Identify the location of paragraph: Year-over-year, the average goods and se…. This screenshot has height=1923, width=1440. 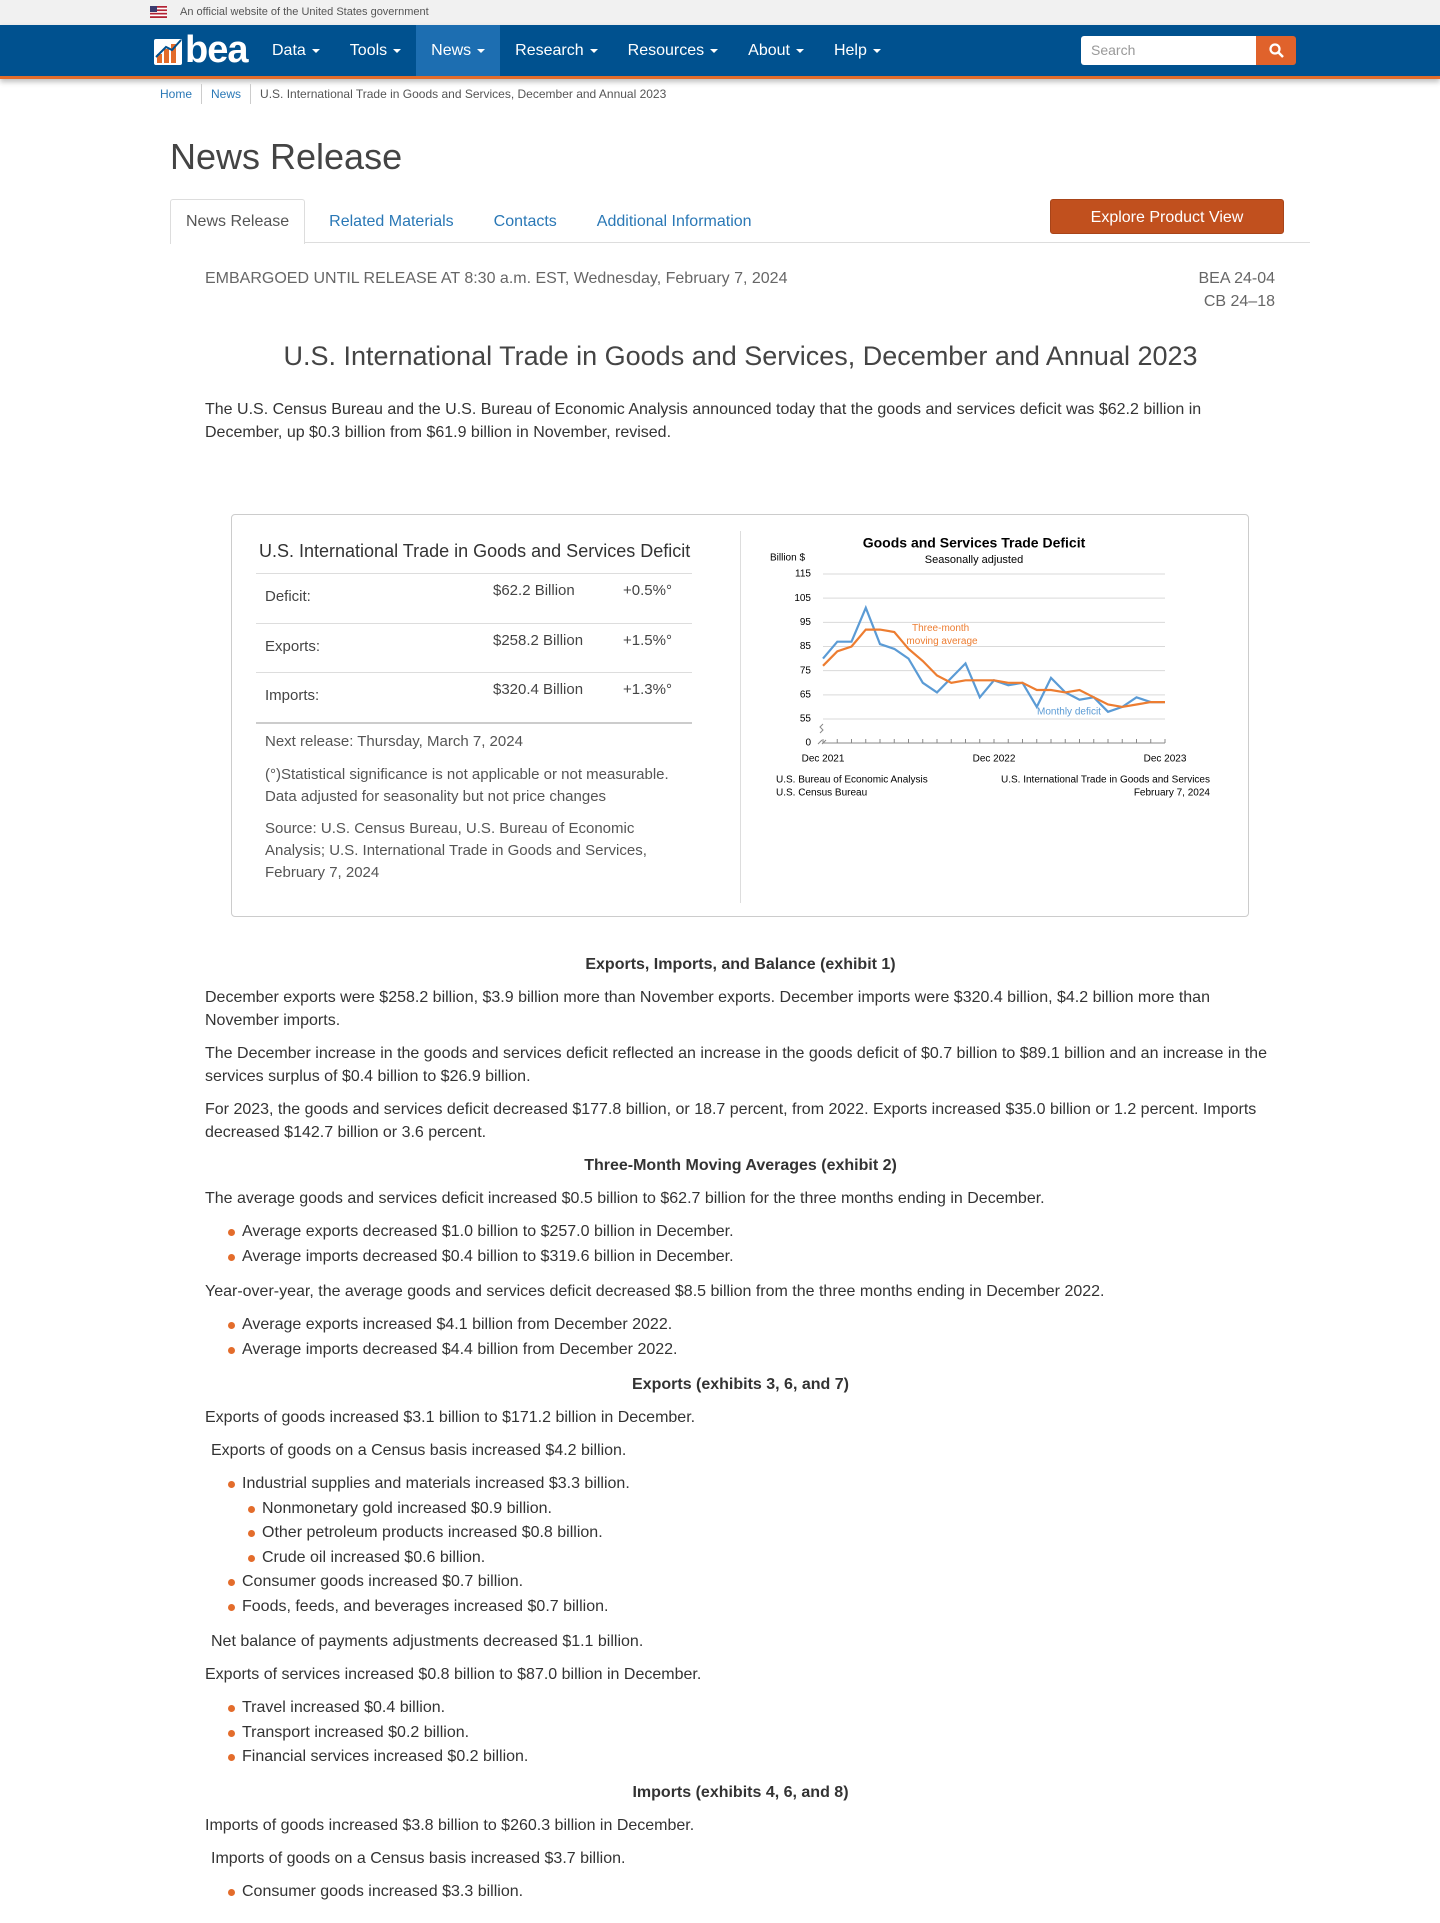
(655, 1291).